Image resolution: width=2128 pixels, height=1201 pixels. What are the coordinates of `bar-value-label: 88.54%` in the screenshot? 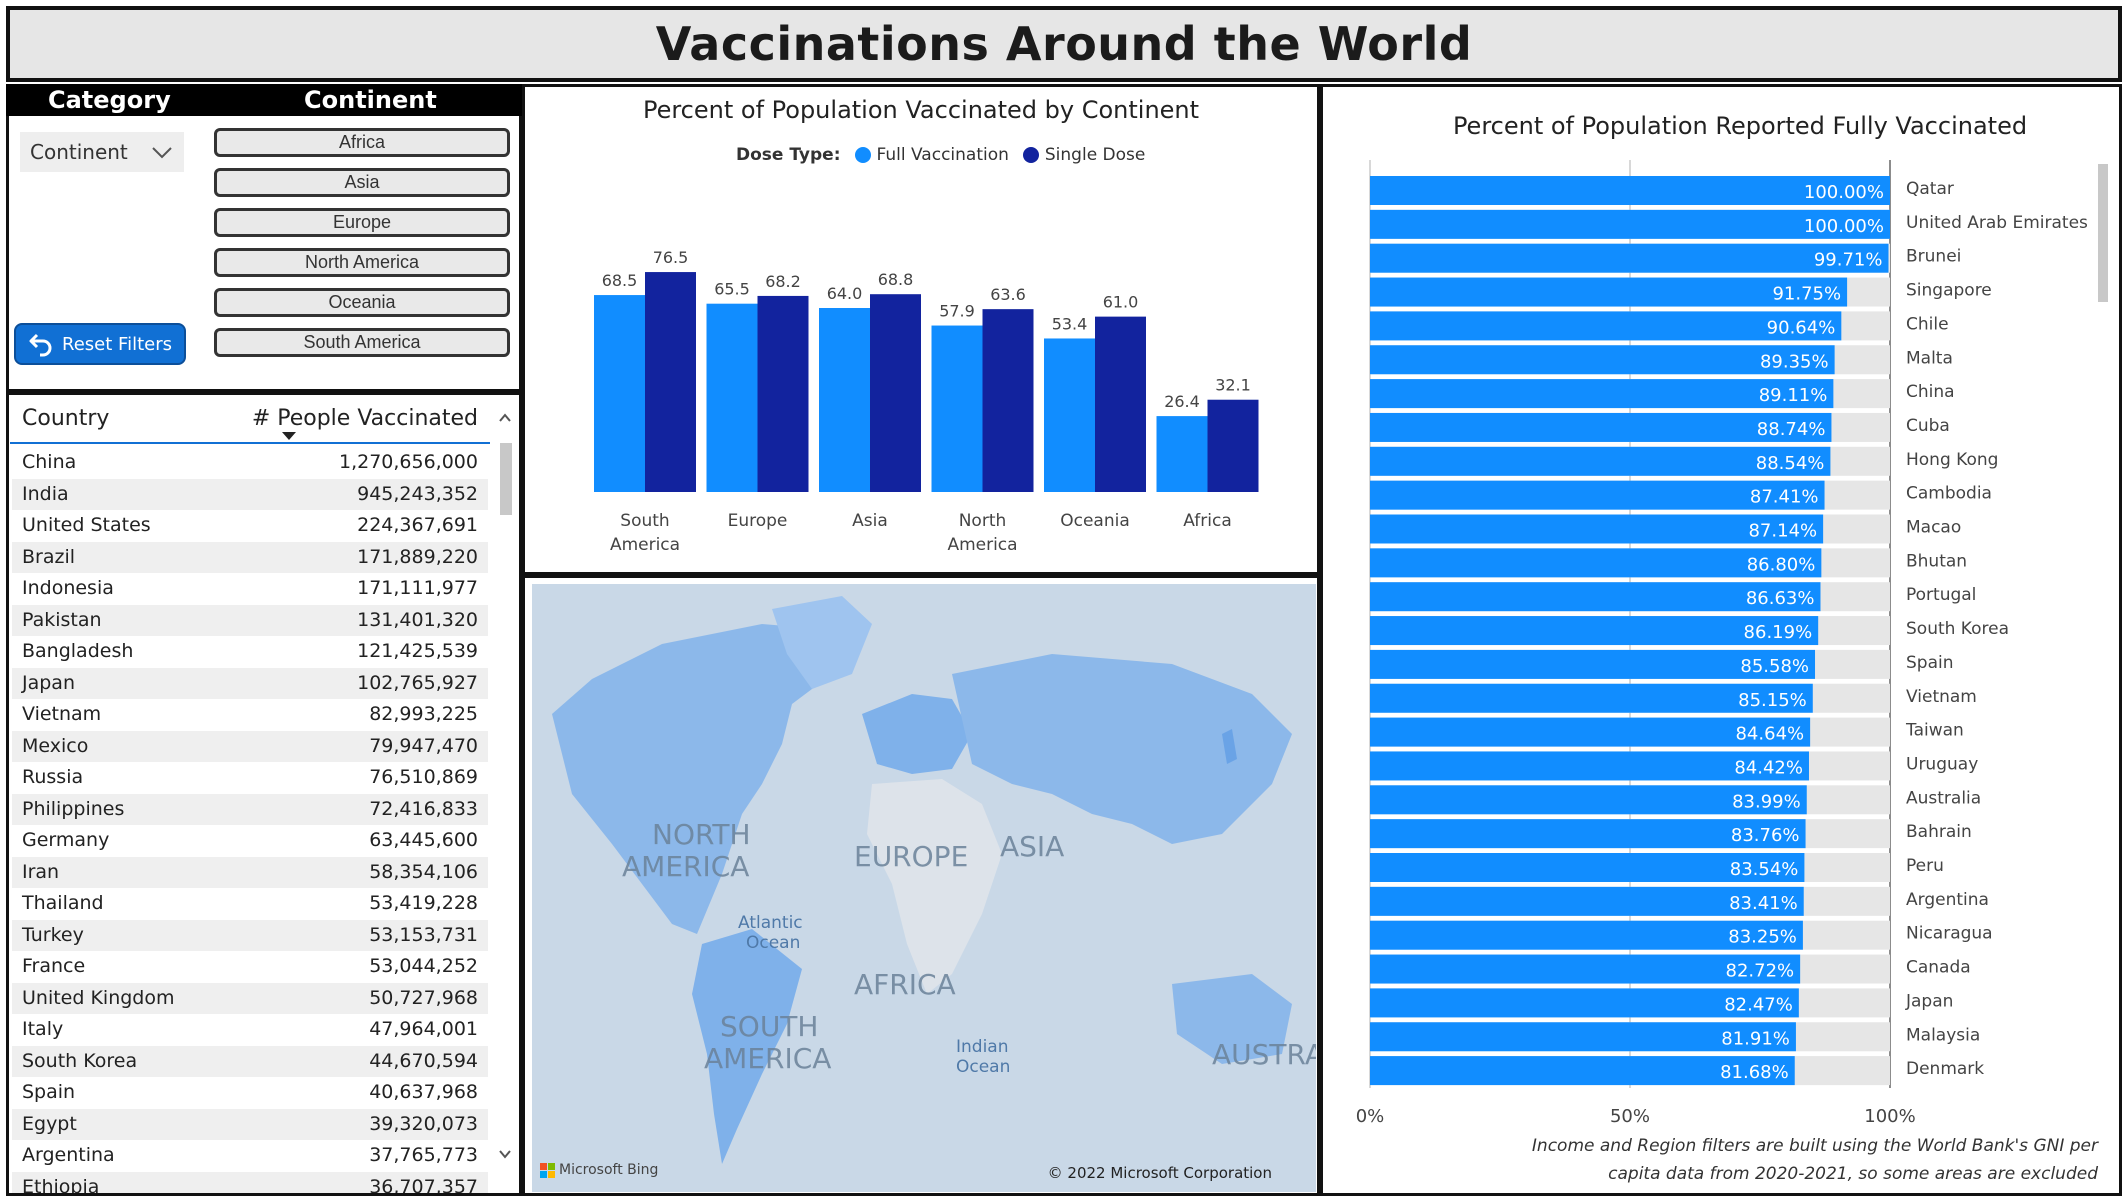 It's located at (1790, 463).